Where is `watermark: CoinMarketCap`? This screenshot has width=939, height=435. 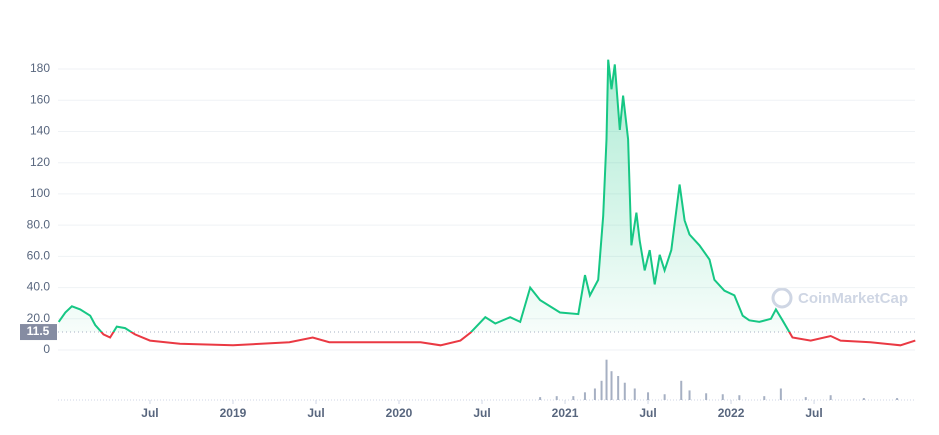 watermark: CoinMarketCap is located at coordinates (839, 298).